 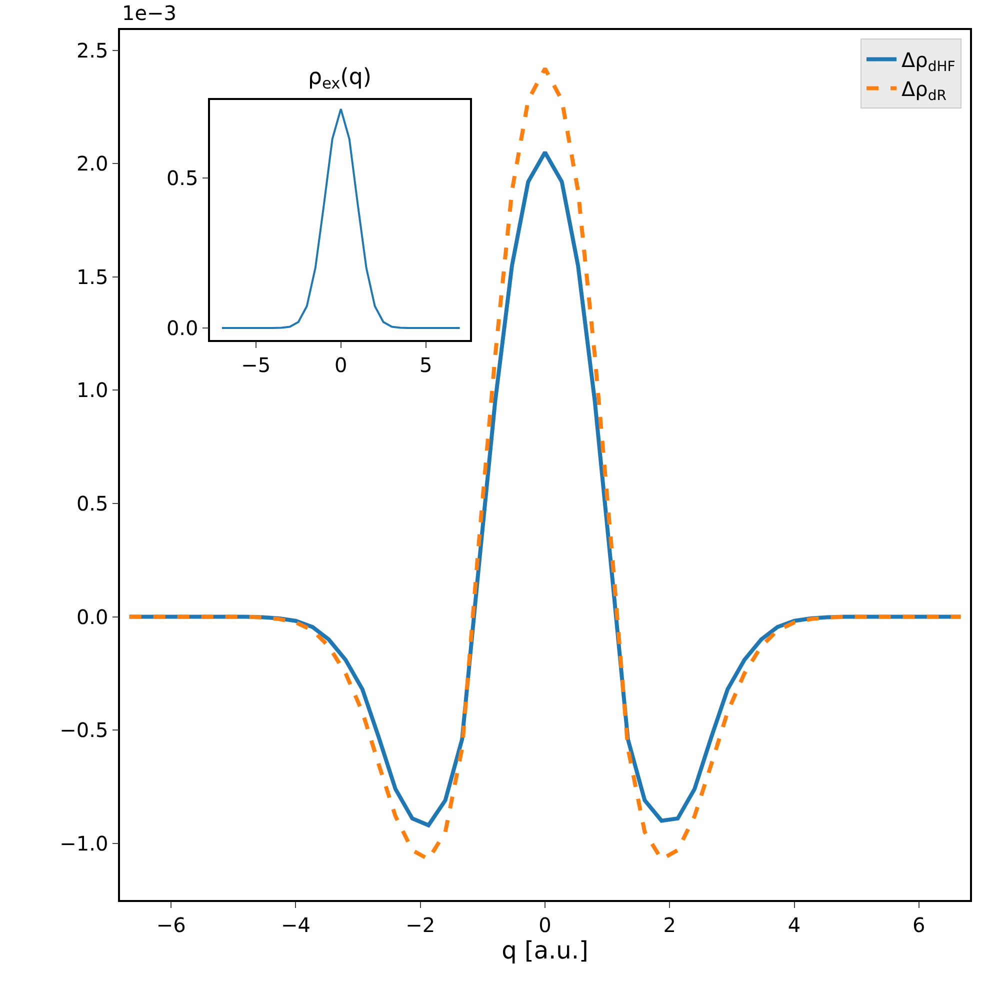 What do you see at coordinates (919, 924) in the screenshot?
I see `x-tick-label: 6` at bounding box center [919, 924].